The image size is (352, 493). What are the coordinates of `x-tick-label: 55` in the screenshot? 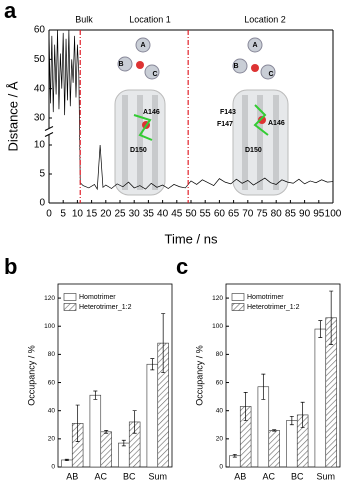 It's located at (206, 214).